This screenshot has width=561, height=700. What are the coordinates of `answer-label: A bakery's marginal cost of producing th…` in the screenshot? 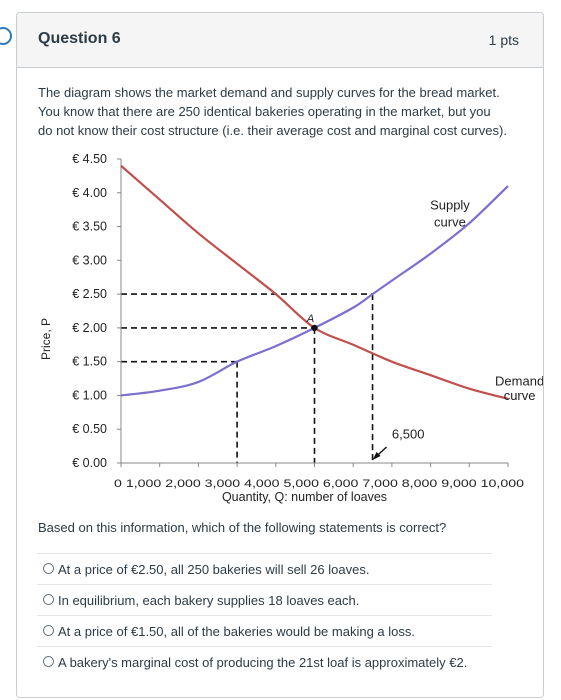 It's located at (263, 662).